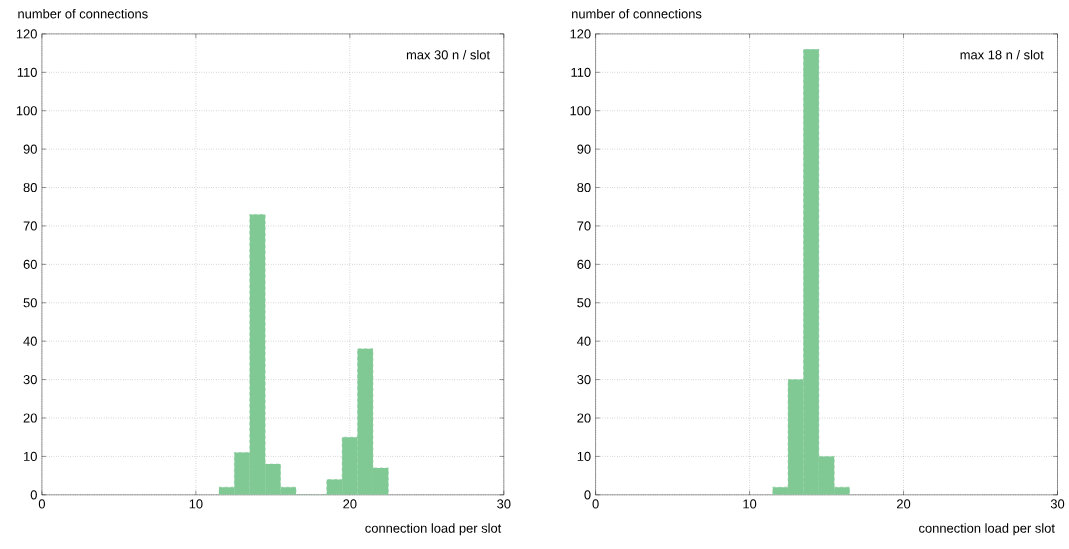 The image size is (1069, 549). What do you see at coordinates (448, 55) in the screenshot?
I see `annotation: max 30 n / slot` at bounding box center [448, 55].